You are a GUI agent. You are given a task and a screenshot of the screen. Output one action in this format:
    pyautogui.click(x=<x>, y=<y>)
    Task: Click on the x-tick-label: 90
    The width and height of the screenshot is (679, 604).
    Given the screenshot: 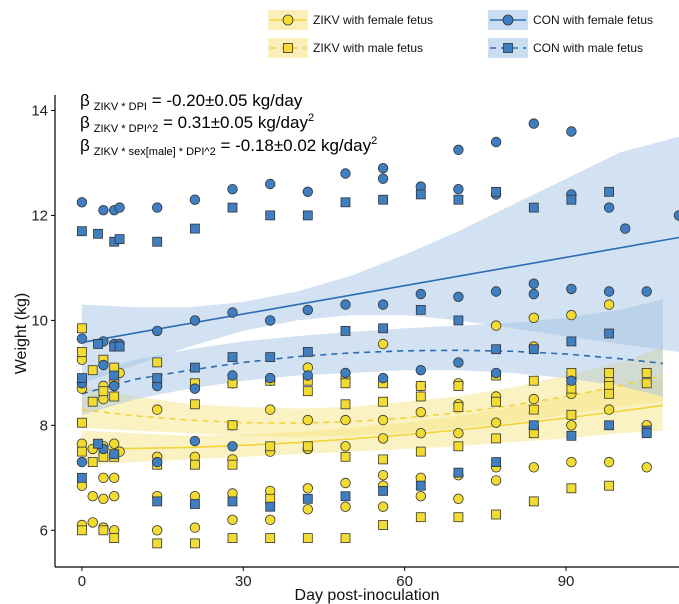 What is the action you would take?
    pyautogui.click(x=566, y=581)
    